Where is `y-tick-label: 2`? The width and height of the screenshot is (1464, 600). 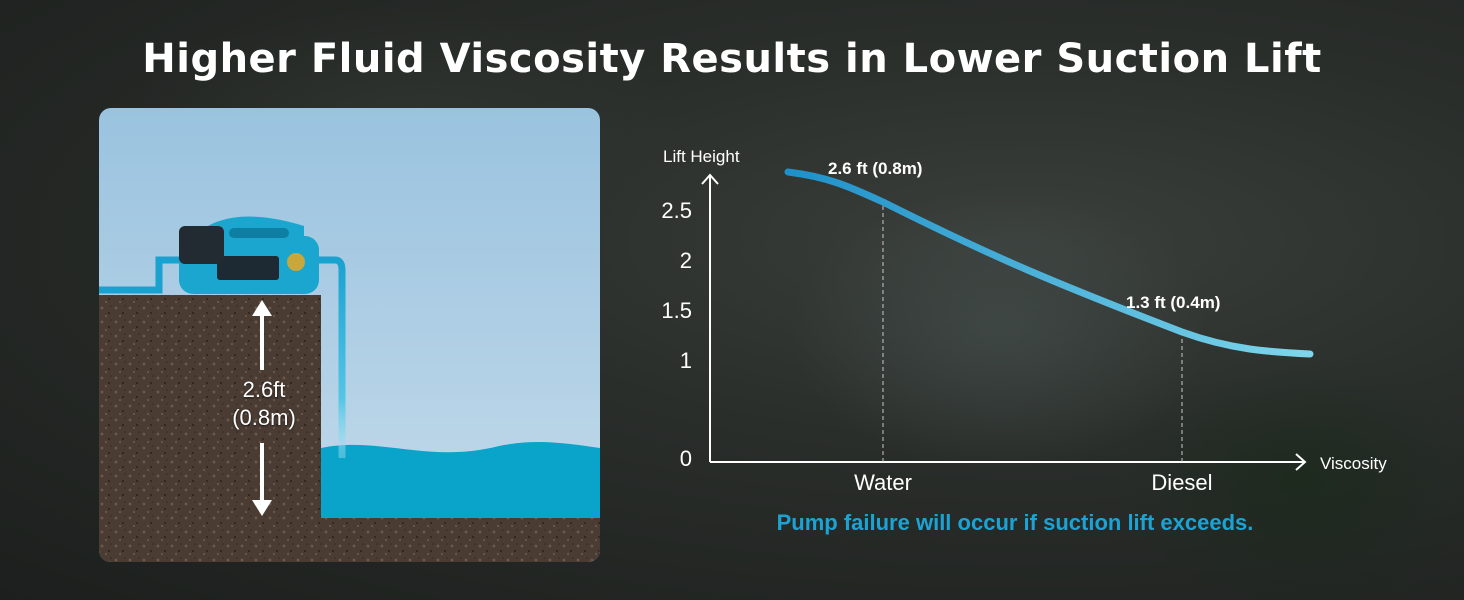
y-tick-label: 2 is located at coordinates (686, 260).